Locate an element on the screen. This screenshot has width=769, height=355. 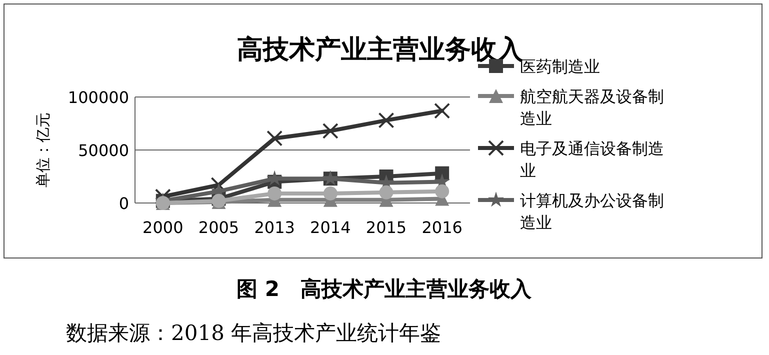
caption: 图 2 高技术产业主营业务收入 is located at coordinates (384, 289).